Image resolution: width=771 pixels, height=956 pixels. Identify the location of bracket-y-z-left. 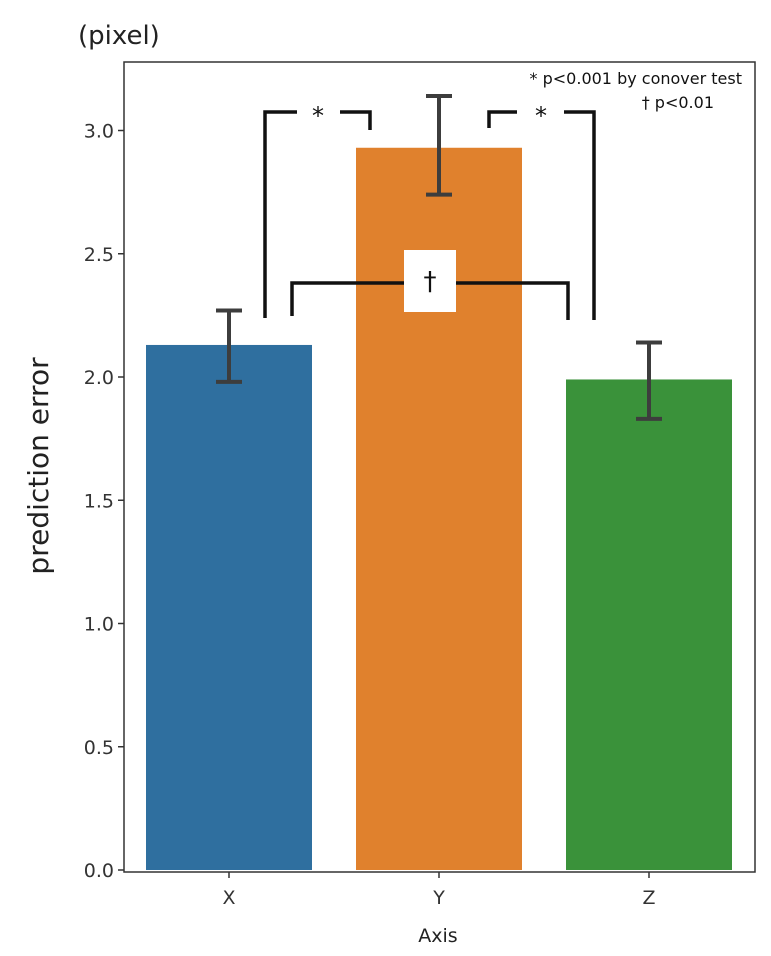
(502, 119).